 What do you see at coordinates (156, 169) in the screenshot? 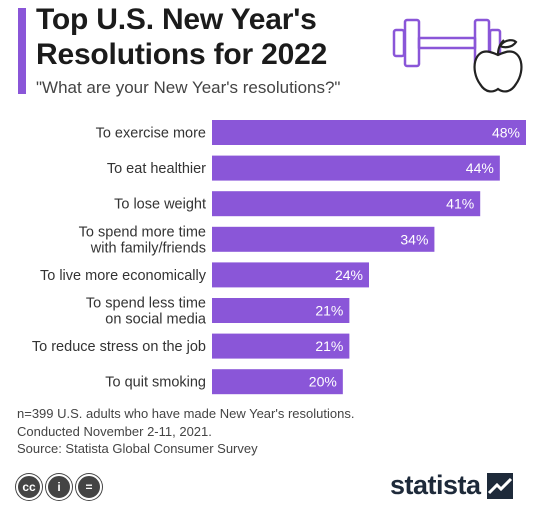
I see `category-label: To eat healthier` at bounding box center [156, 169].